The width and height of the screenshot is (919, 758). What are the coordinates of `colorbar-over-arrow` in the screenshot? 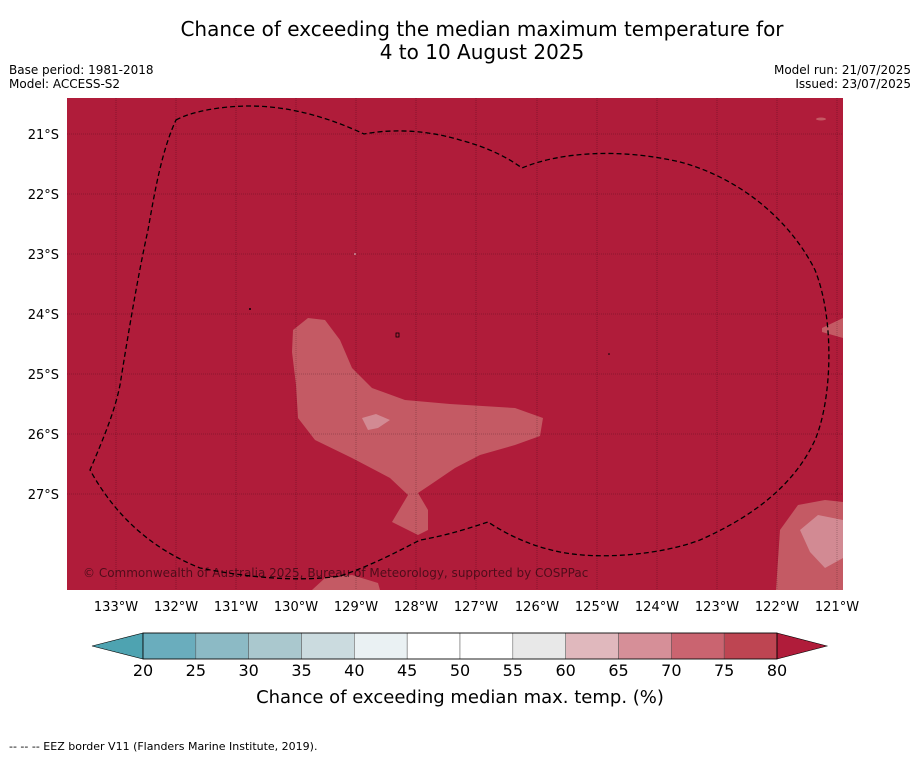 It's located at (802, 646).